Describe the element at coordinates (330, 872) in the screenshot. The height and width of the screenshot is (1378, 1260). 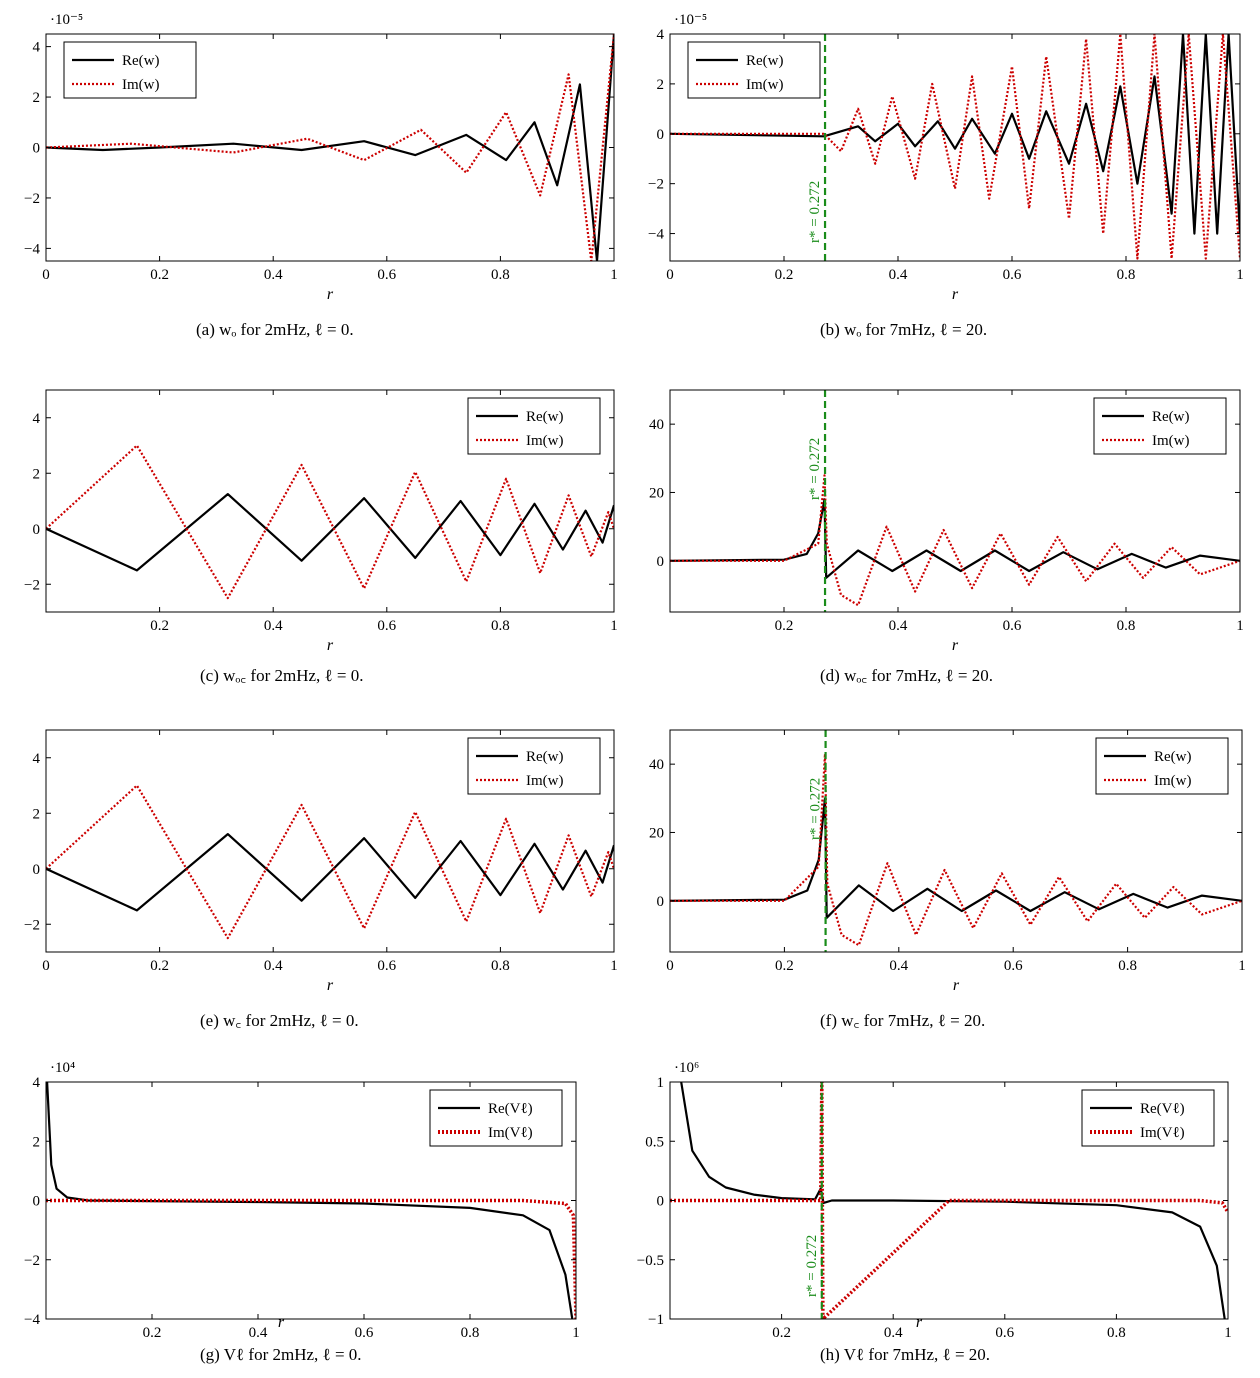
I see `series-line-re` at that location.